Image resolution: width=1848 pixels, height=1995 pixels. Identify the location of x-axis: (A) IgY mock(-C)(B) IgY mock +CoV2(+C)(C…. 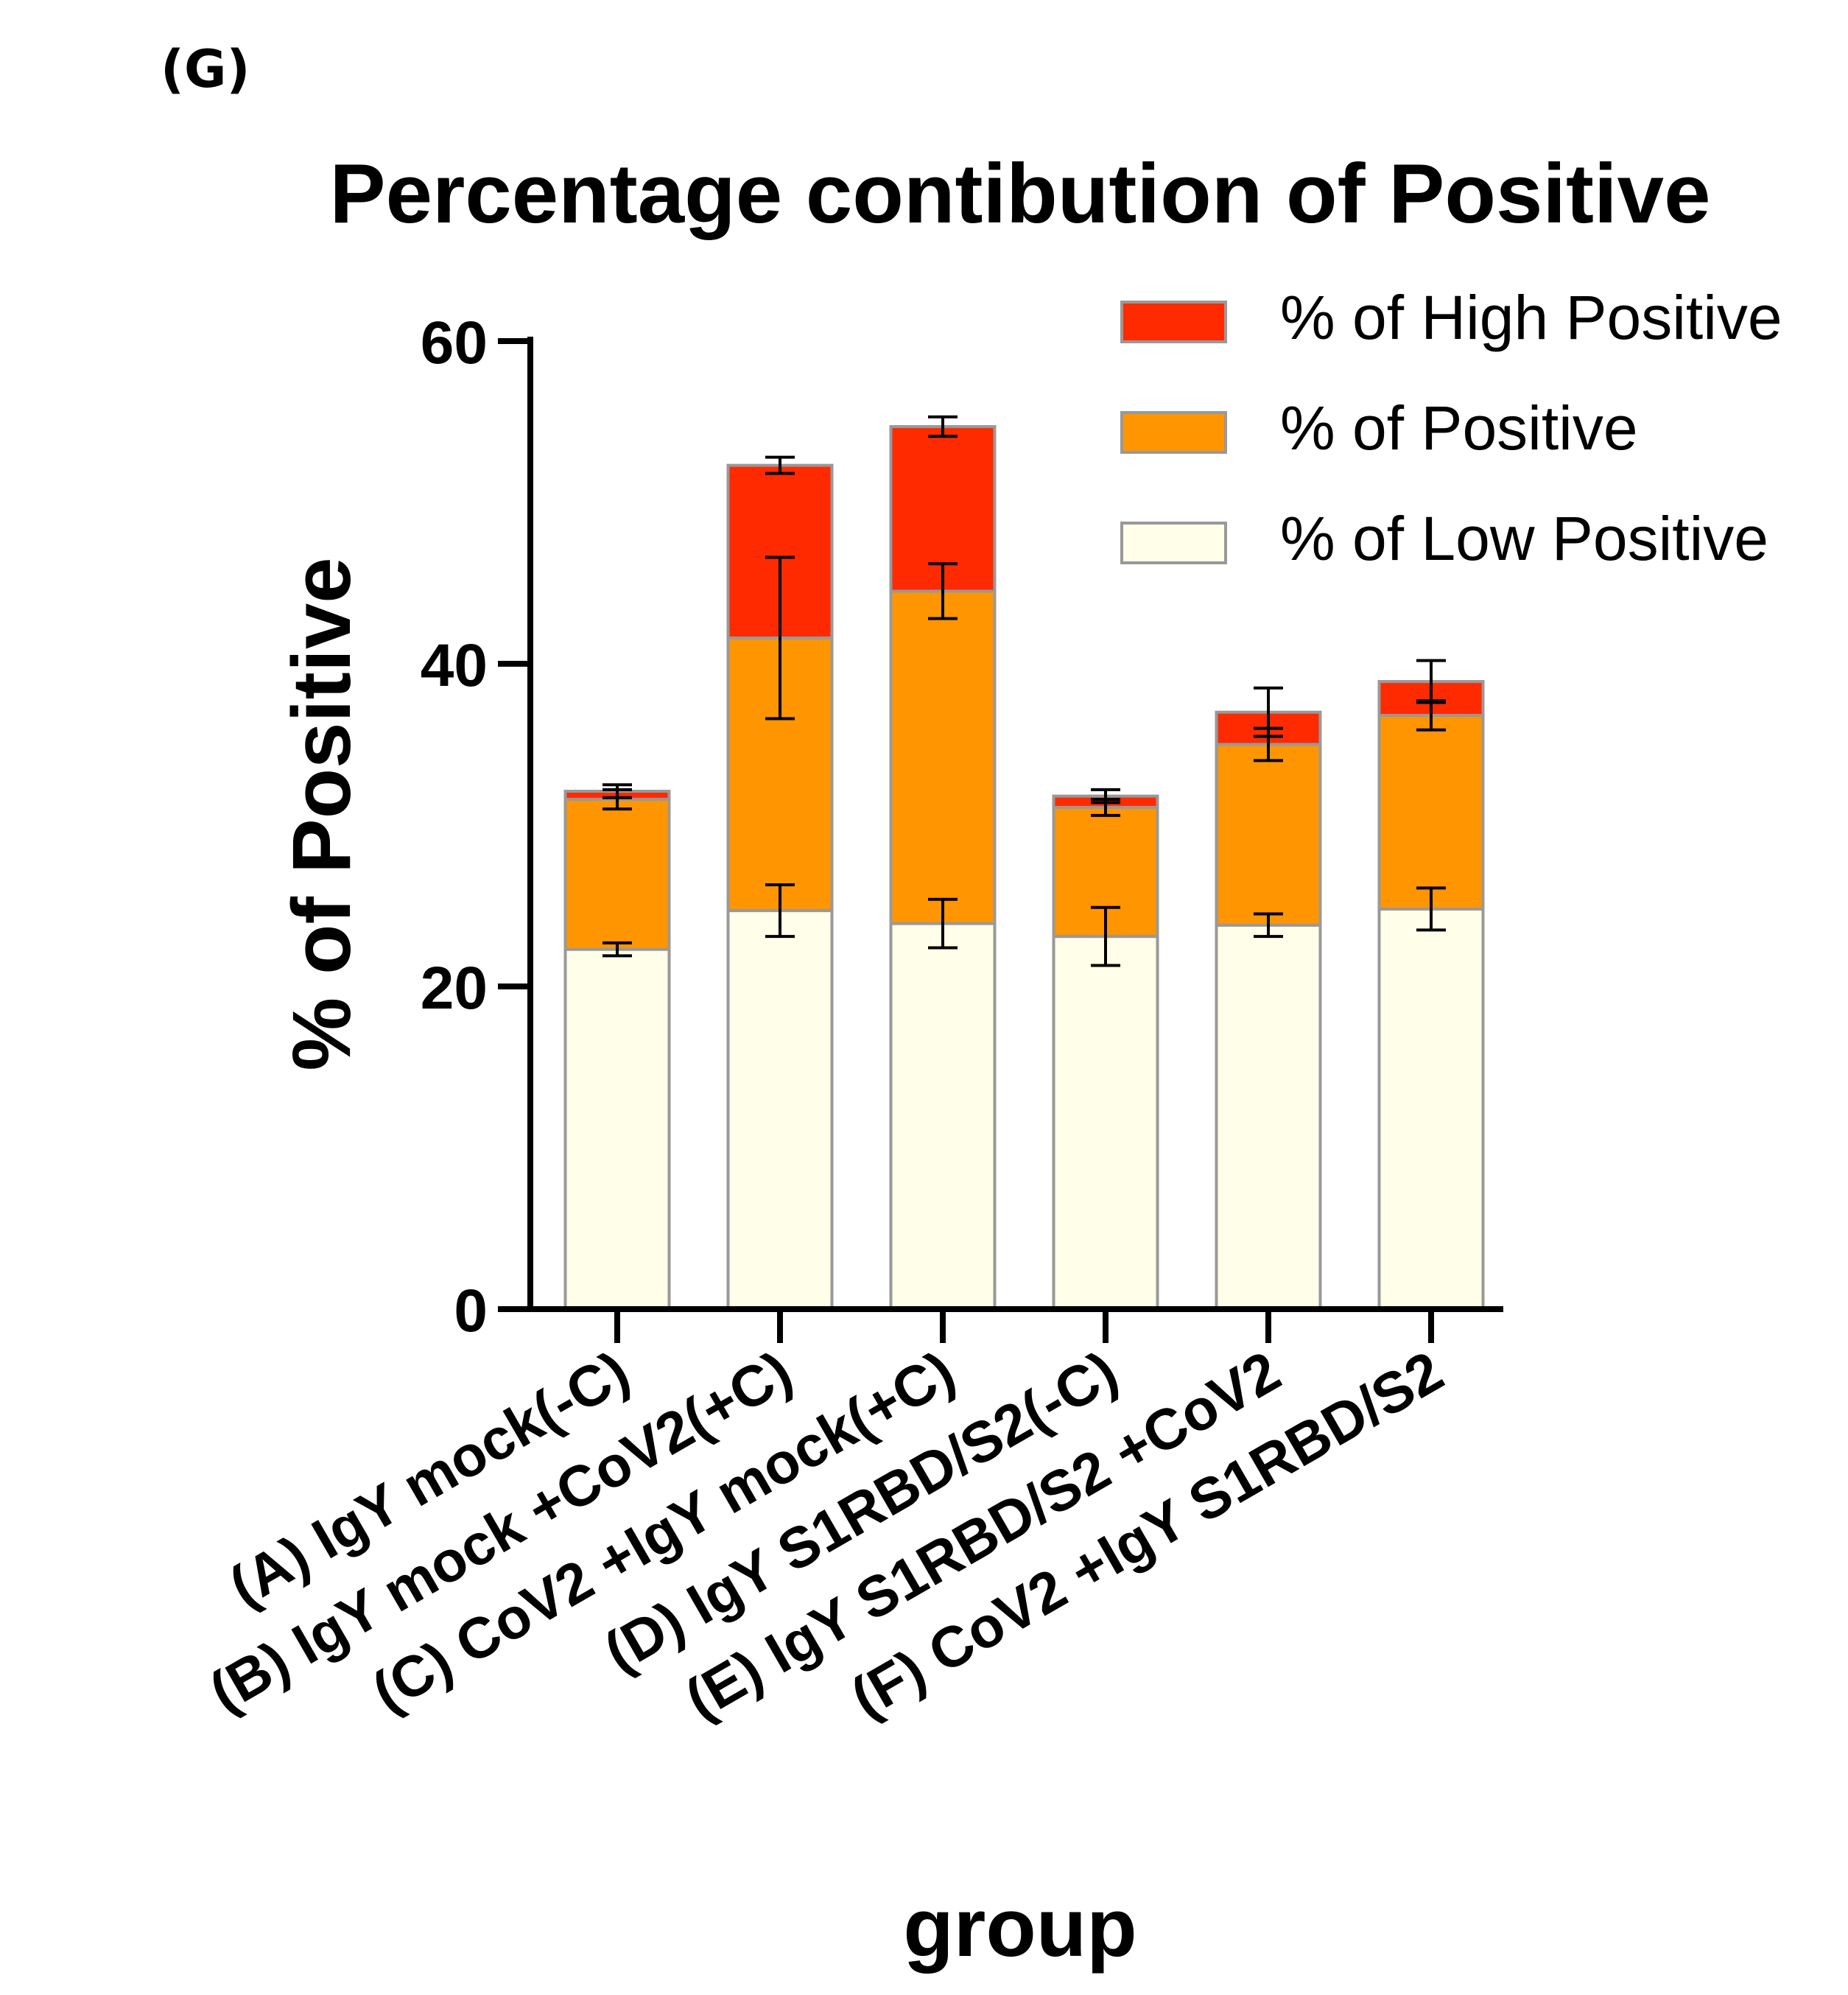
(826, 1520).